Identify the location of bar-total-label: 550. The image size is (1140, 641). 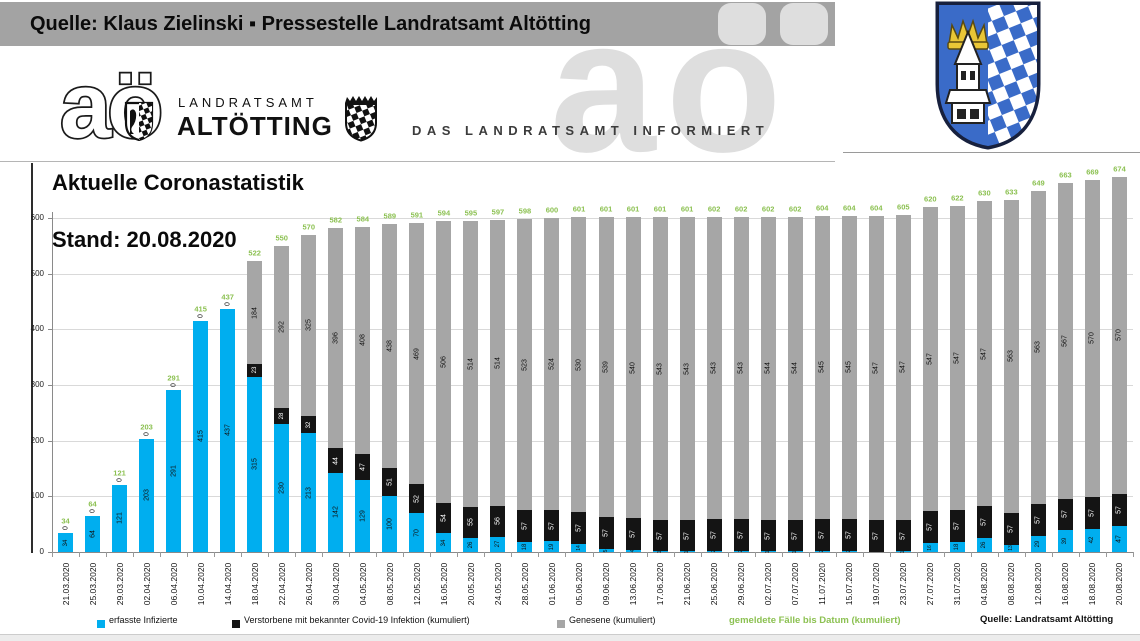
(281, 238).